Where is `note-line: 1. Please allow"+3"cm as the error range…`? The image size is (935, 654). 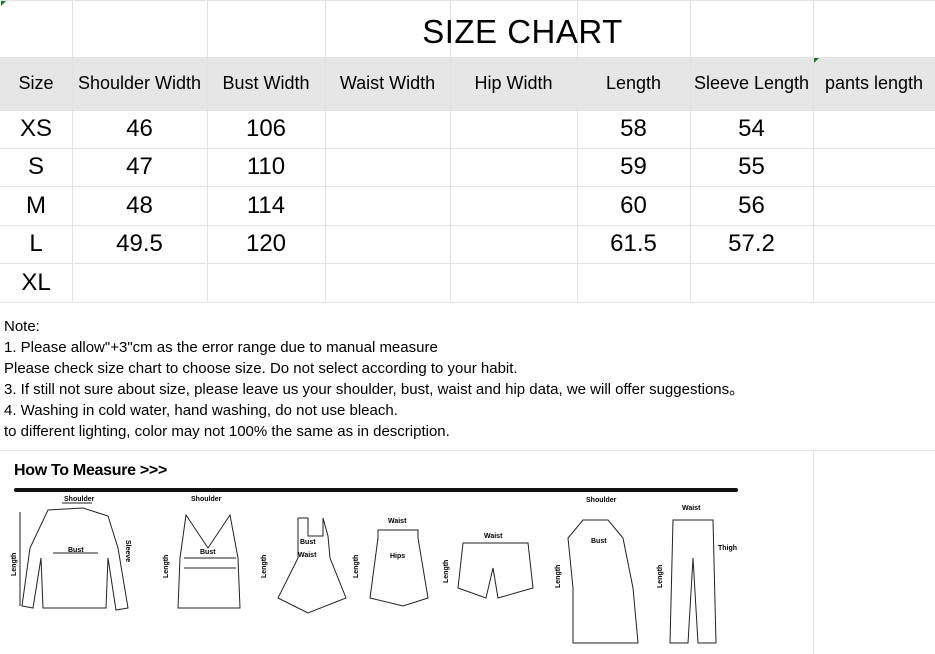 note-line: 1. Please allow"+3"cm as the error range… is located at coordinates (221, 347).